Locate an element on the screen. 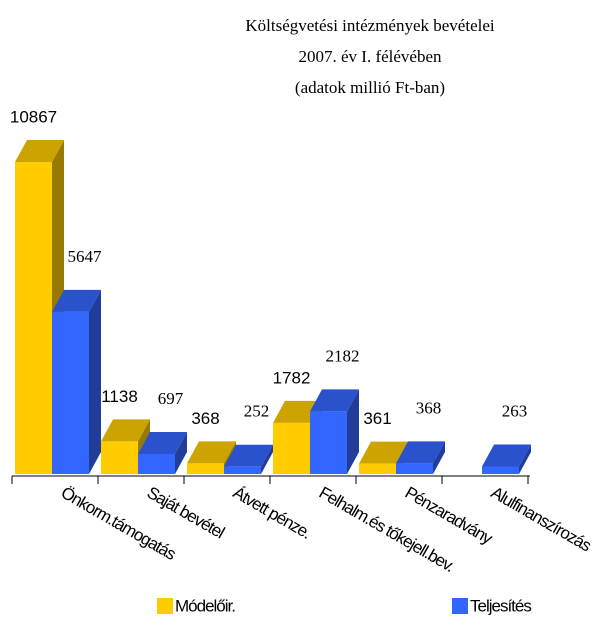 Image resolution: width=615 pixels, height=618 pixels. chart-title: 2007. év I. félévében is located at coordinates (370, 56).